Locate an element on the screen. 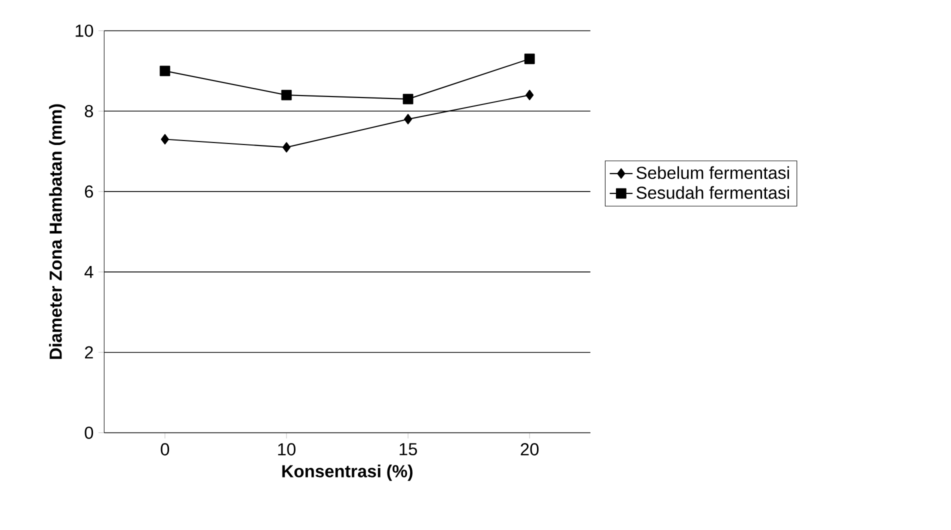  y-tick-label: 8 is located at coordinates (89, 111).